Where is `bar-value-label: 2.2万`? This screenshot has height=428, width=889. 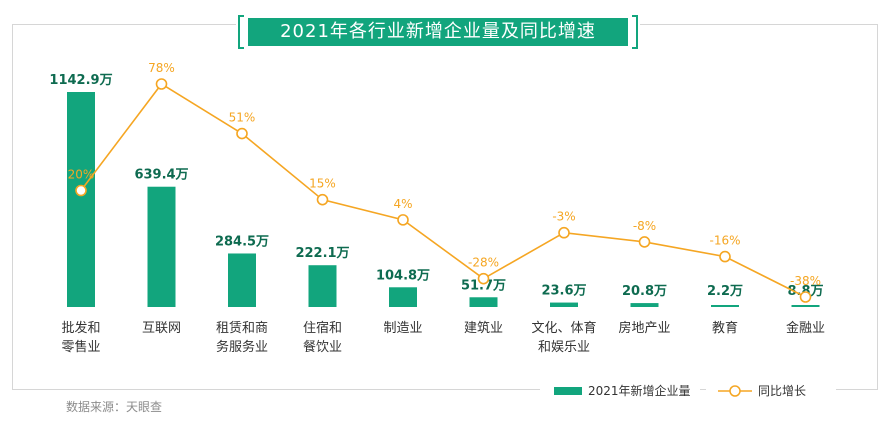 bar-value-label: 2.2万 is located at coordinates (725, 291).